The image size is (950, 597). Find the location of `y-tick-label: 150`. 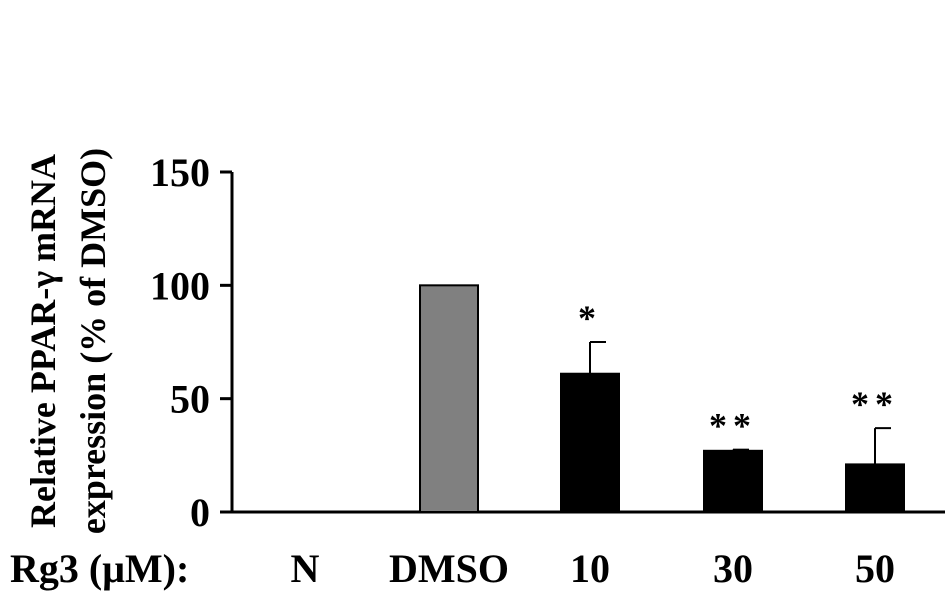

y-tick-label: 150 is located at coordinates (180, 172).